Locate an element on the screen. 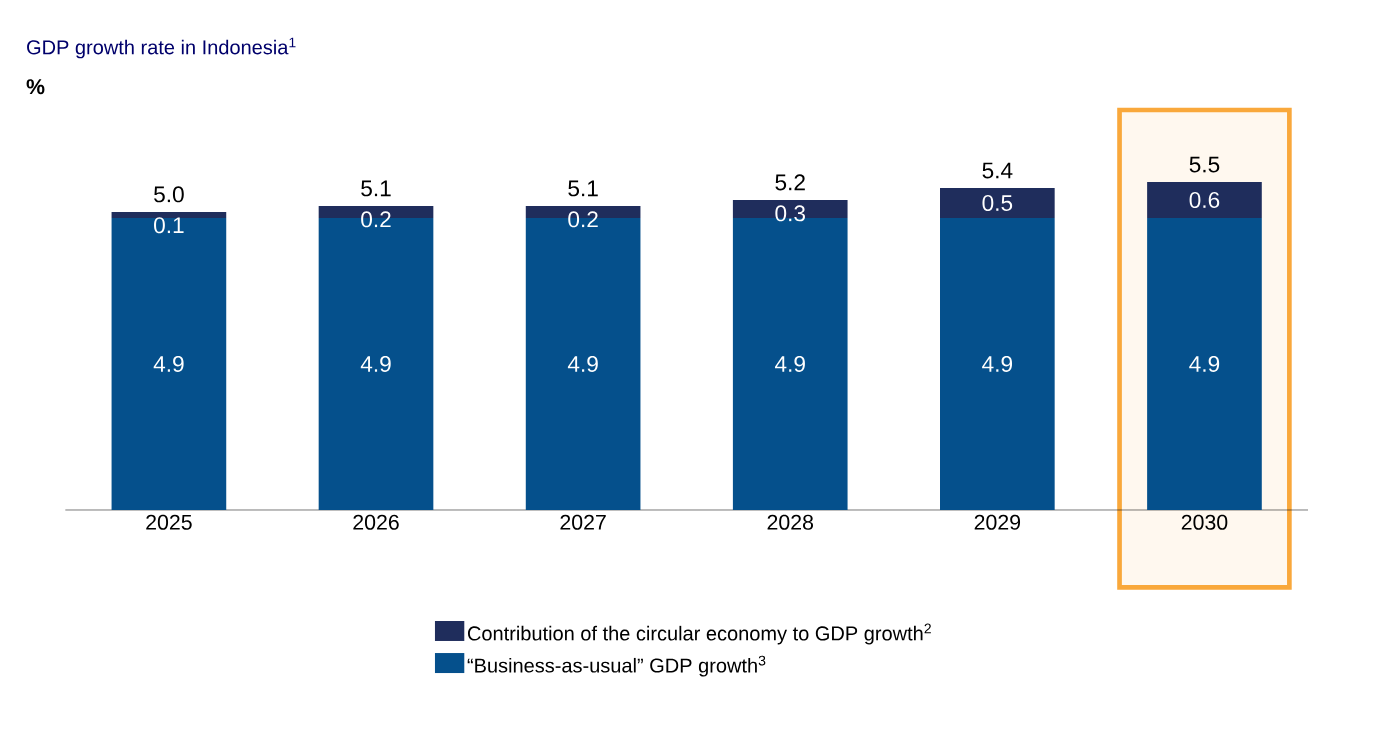 The width and height of the screenshot is (1376, 735). data-label: 0.3 is located at coordinates (790, 213).